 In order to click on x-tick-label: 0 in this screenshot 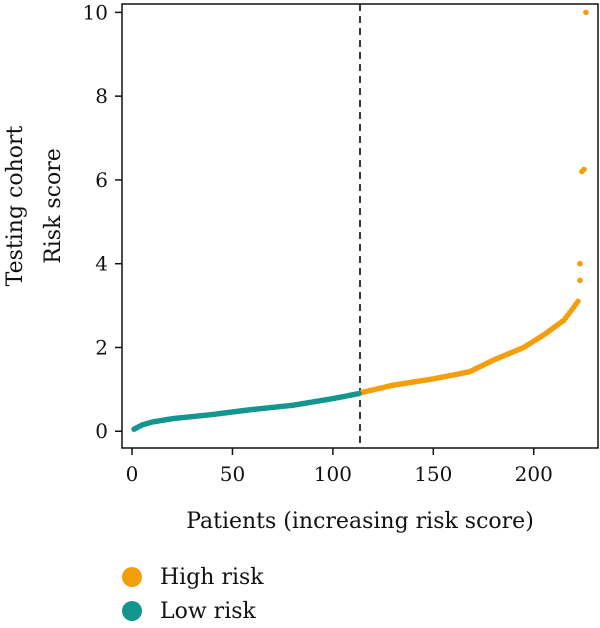, I will do `click(132, 474)`.